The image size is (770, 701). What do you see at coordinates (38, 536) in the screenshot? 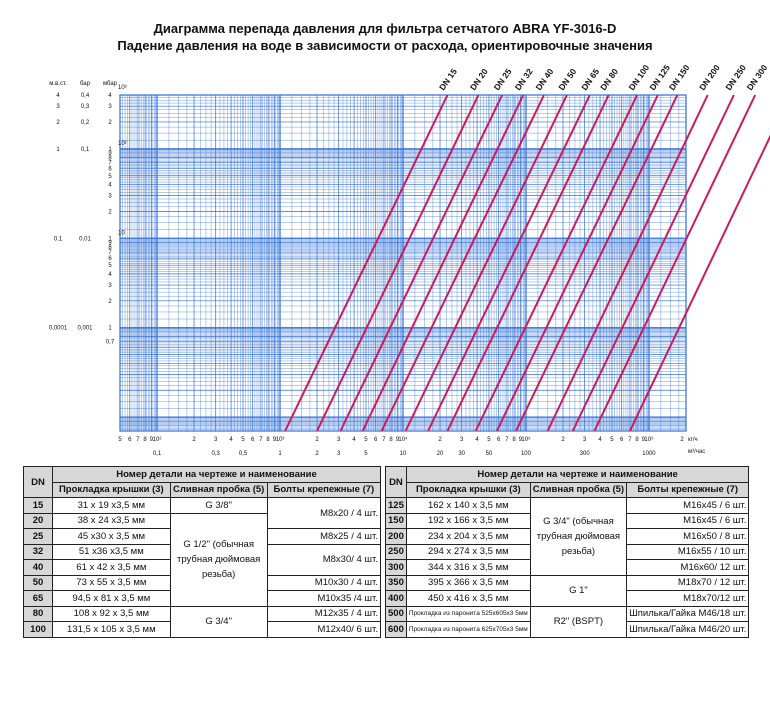
I see `dn-cell: 25` at bounding box center [38, 536].